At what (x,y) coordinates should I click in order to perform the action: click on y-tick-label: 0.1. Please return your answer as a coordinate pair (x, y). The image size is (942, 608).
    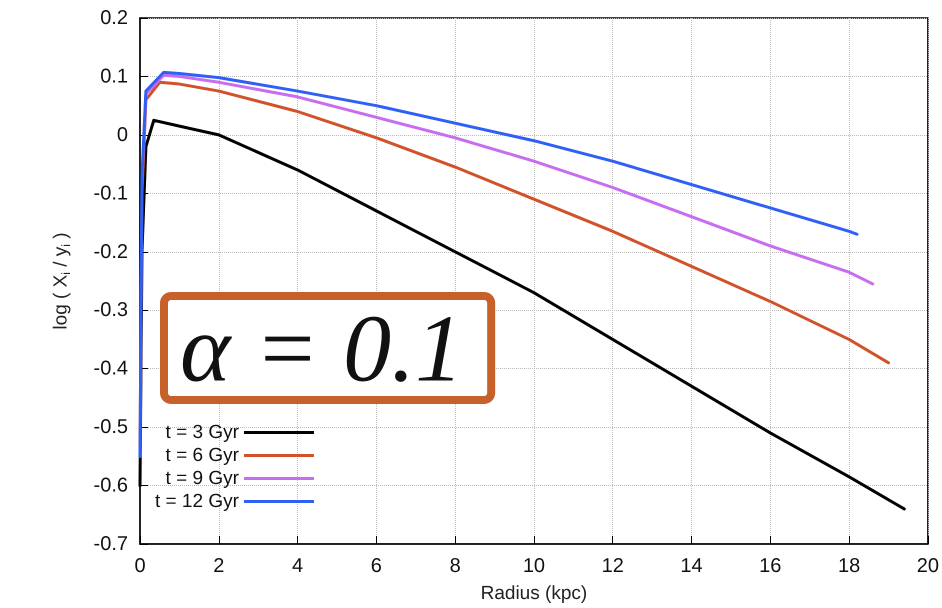
    Looking at the image, I should click on (114, 76).